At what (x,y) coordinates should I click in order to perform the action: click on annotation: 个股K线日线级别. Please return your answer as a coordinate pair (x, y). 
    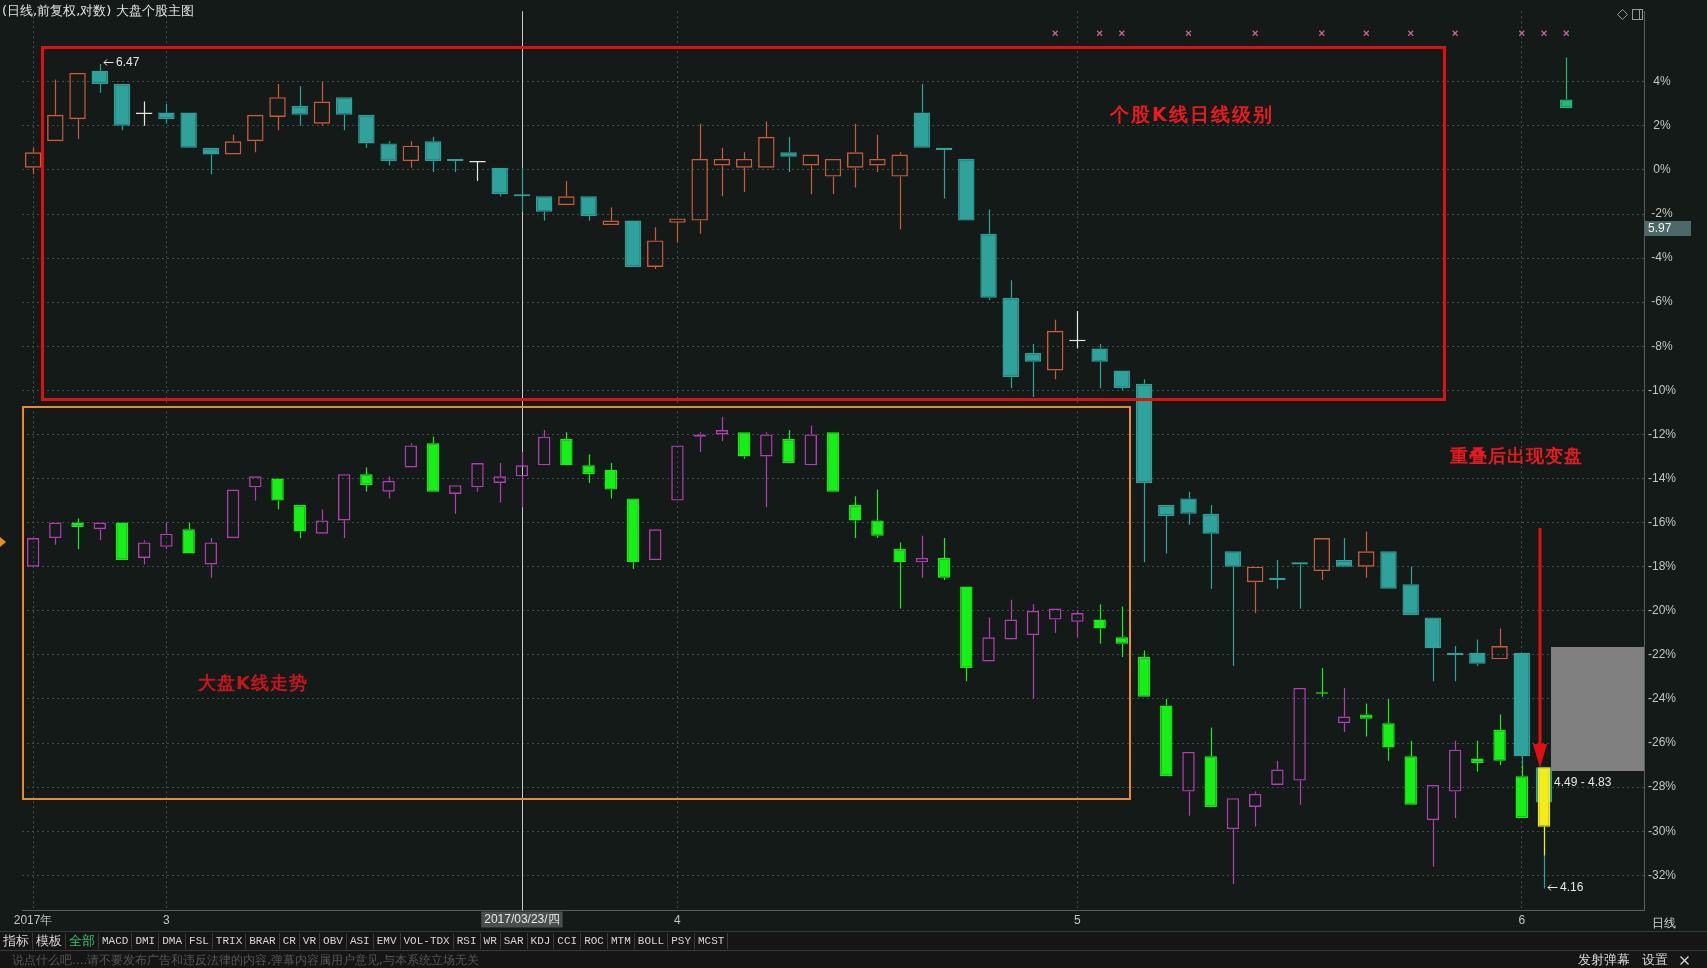
    Looking at the image, I should click on (1192, 114).